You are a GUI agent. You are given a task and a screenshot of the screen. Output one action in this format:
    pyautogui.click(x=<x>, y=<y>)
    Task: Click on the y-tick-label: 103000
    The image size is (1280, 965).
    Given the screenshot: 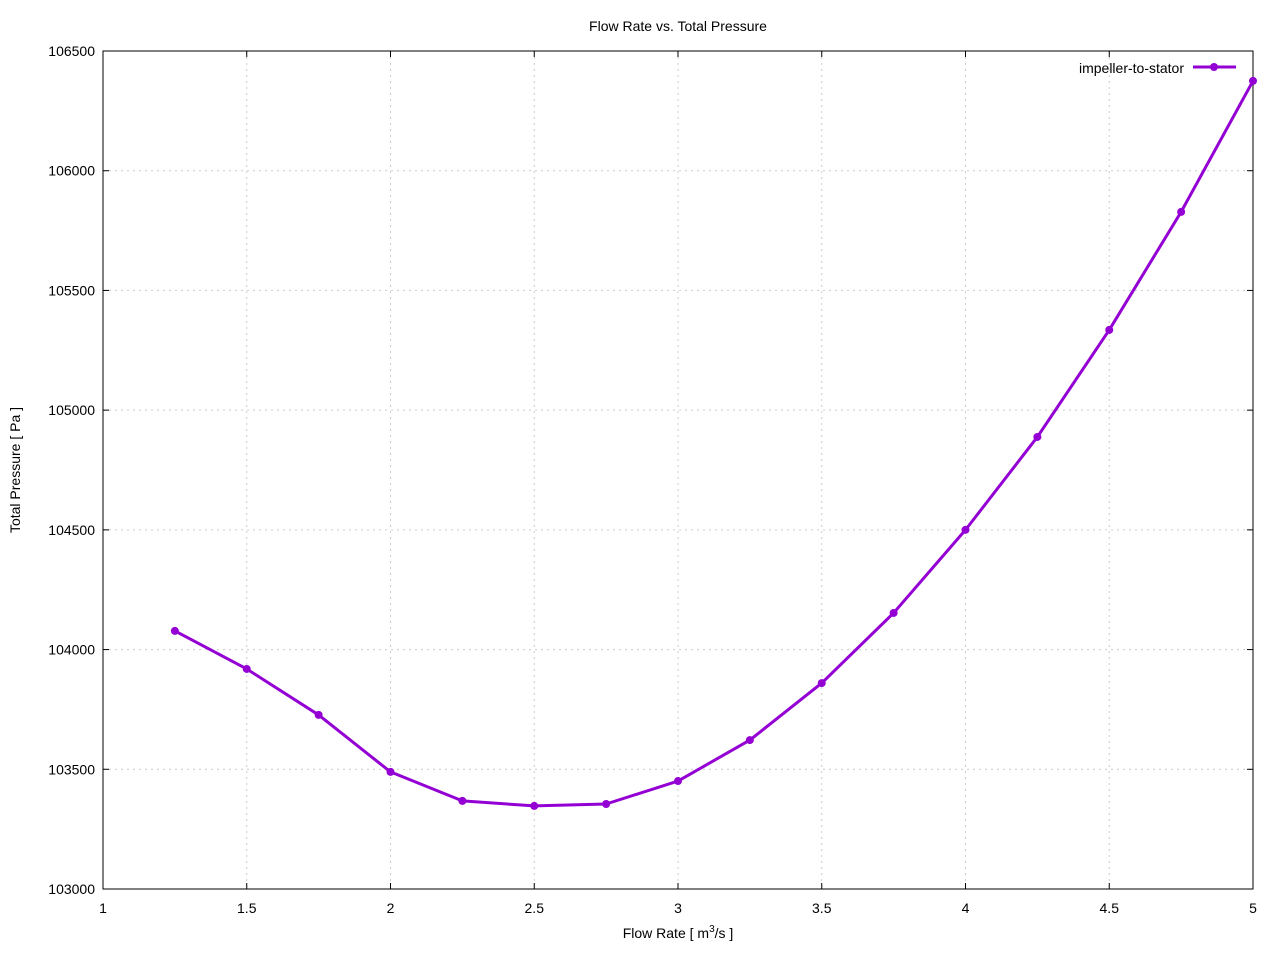 What is the action you would take?
    pyautogui.click(x=71, y=889)
    